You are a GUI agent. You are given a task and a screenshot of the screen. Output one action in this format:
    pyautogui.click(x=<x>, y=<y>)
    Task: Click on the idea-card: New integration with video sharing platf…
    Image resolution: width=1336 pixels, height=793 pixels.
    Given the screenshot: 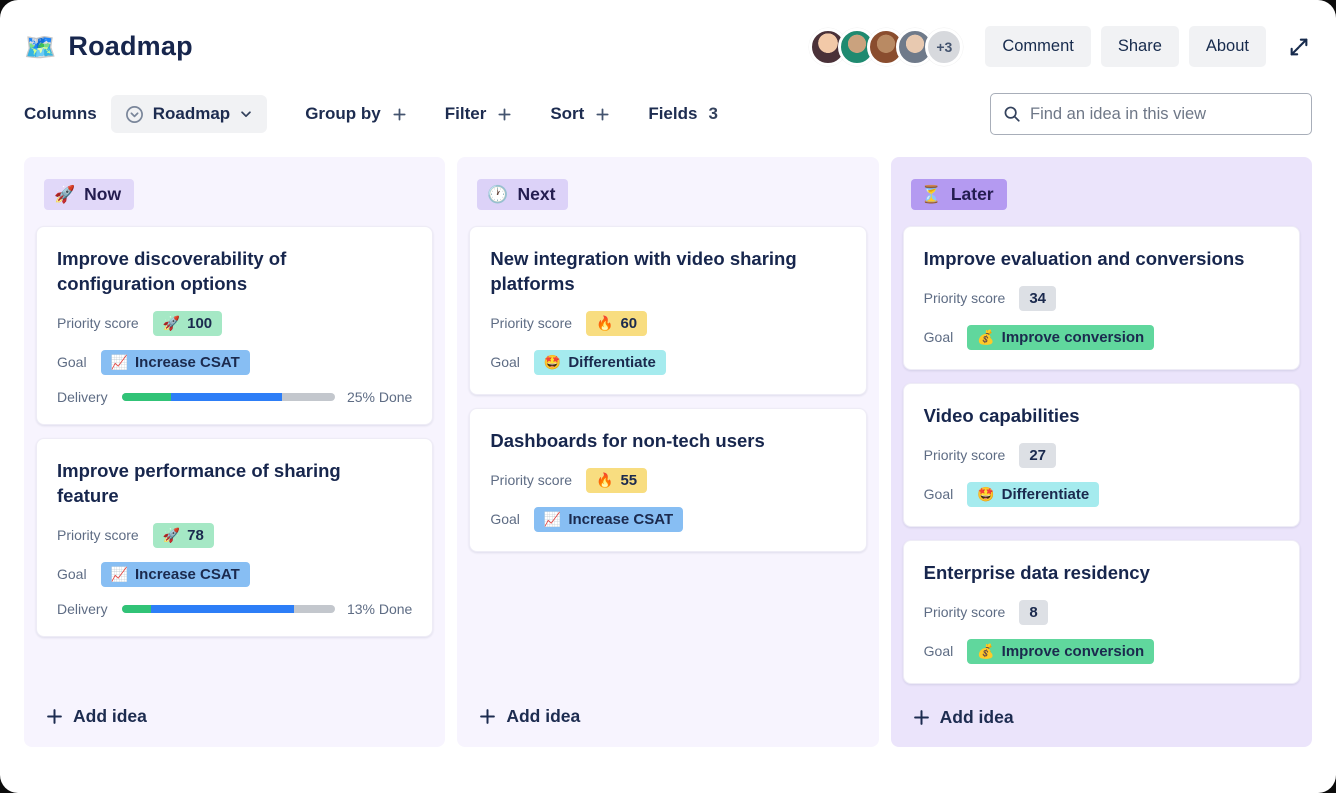 What is the action you would take?
    pyautogui.click(x=668, y=310)
    